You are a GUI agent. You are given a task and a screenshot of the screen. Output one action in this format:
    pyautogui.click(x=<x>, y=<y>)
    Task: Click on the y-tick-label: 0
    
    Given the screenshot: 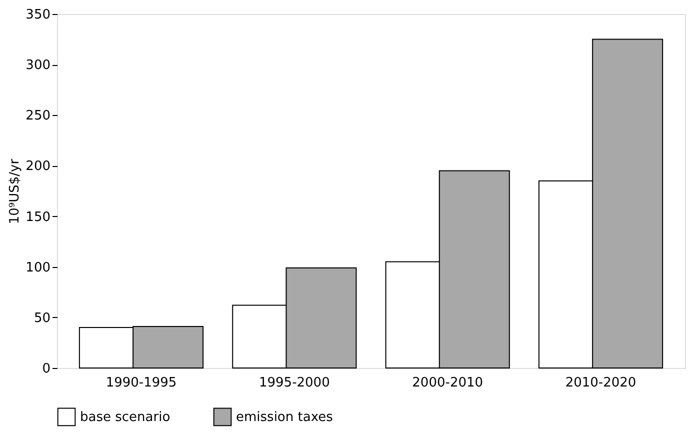 What is the action you would take?
    pyautogui.click(x=46, y=369)
    